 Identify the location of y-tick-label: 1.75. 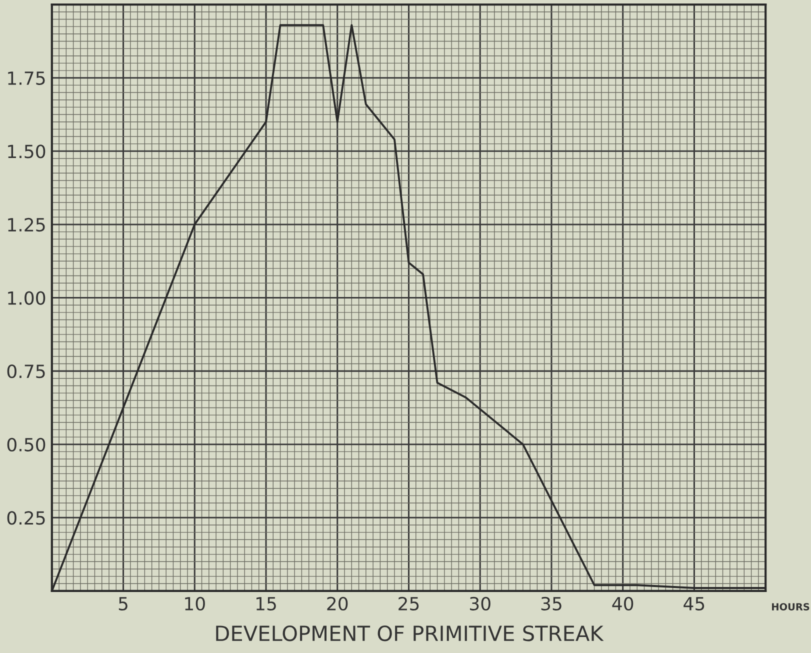
(26, 78).